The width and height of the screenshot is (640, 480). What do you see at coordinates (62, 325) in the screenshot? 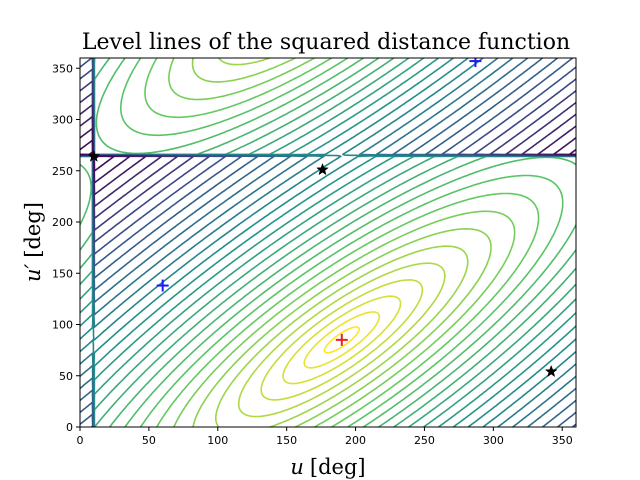
I see `y-tick-label: 100` at bounding box center [62, 325].